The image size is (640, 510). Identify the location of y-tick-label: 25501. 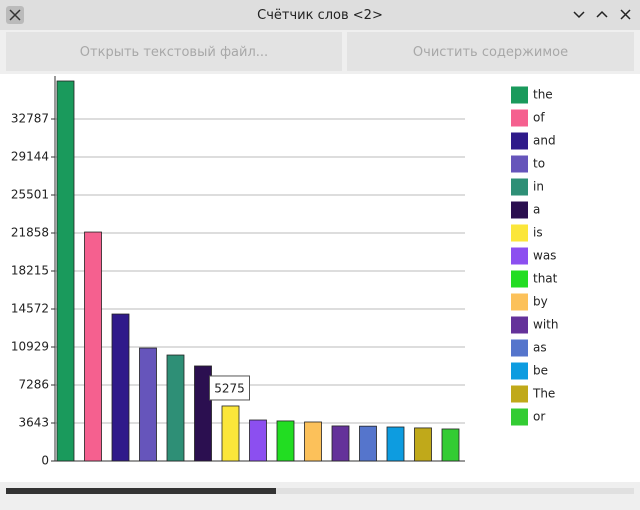
(30, 195).